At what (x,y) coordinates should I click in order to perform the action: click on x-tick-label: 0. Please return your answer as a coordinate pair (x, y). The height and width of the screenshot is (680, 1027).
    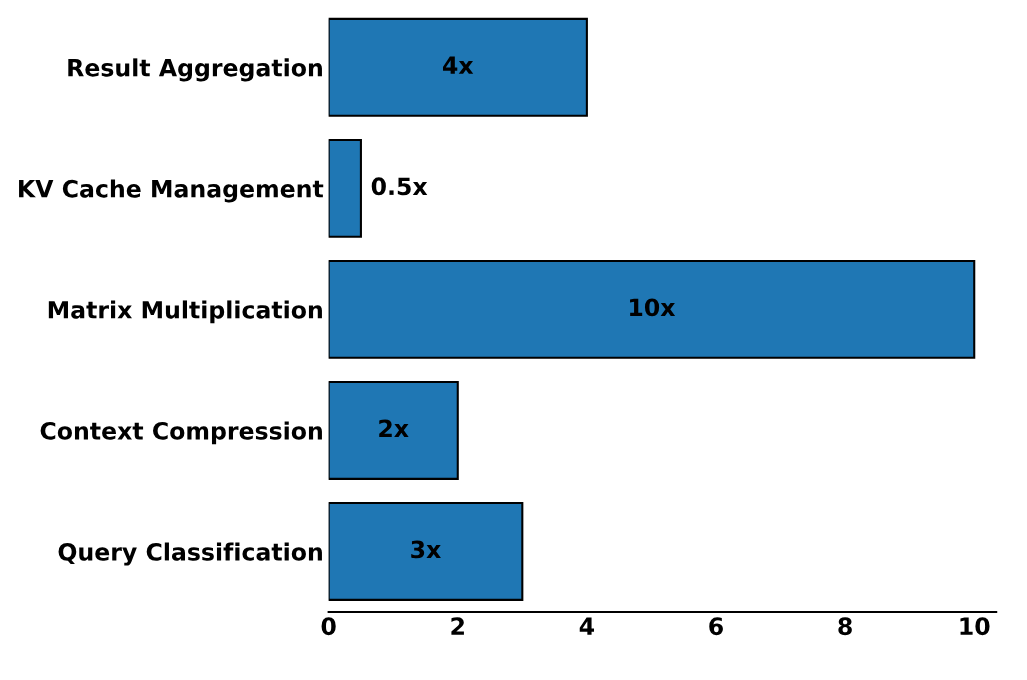
    Looking at the image, I should click on (328, 626).